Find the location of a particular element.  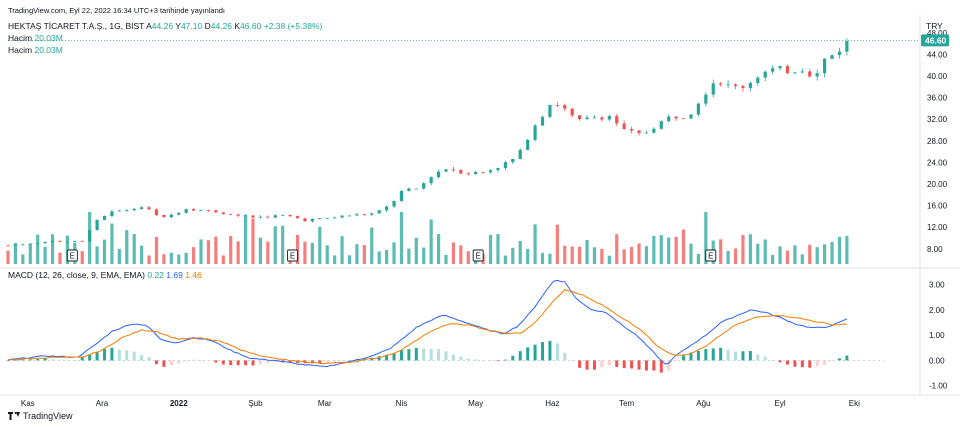

symbol-title: HEKTAŞ TİCARET T.A.Ş., 1G, BIST is located at coordinates (76, 26).